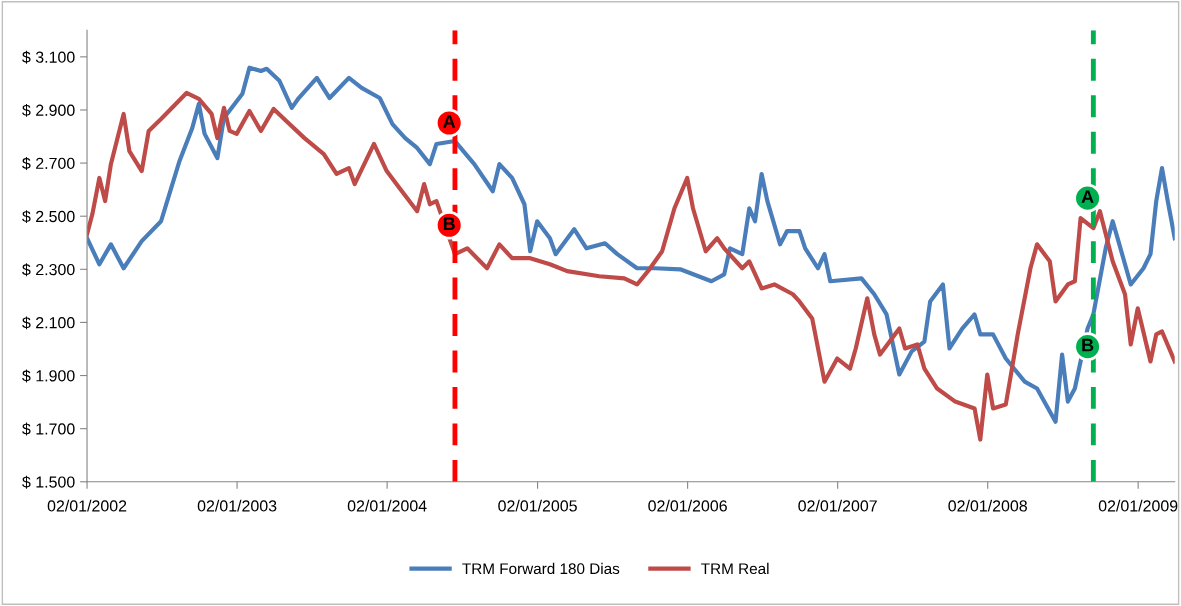 The image size is (1181, 606). Describe the element at coordinates (541, 568) in the screenshot. I see `legend-label: TRM Forward 180 Dias` at that location.